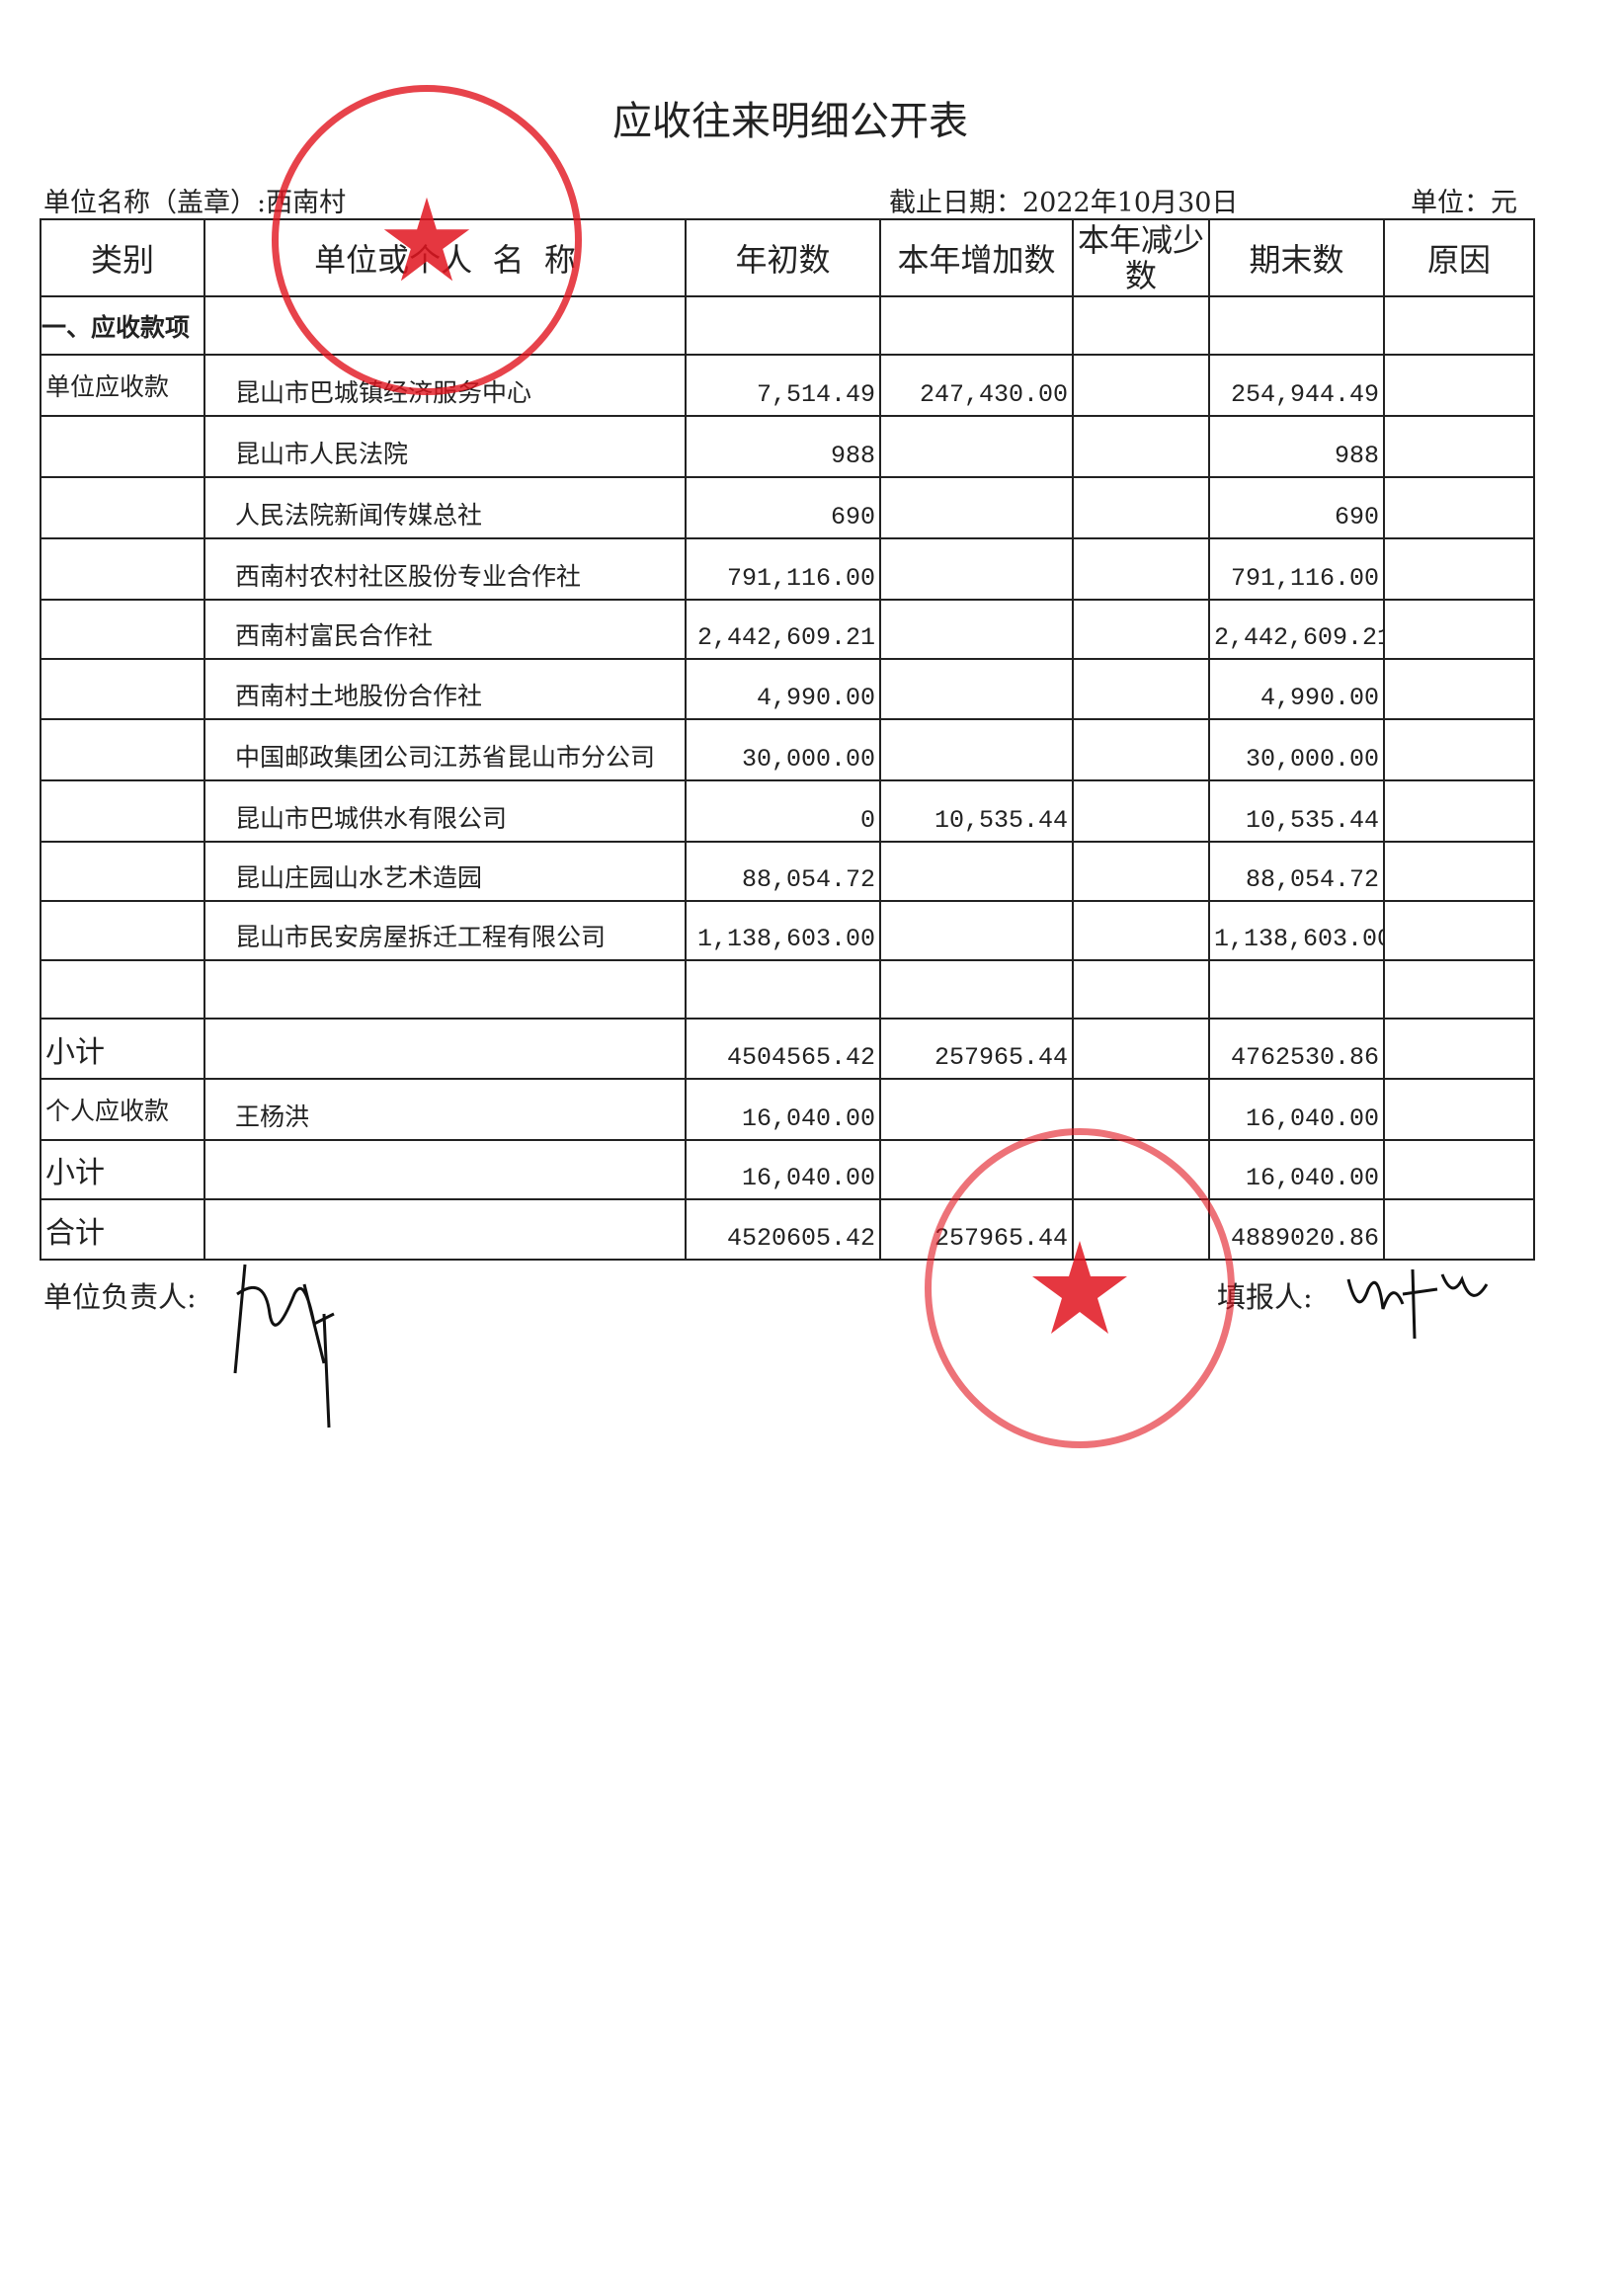  I want to click on table-row: 昆山市民安房屋拆迁工程有限公司 1,138,603.00 1,138,603.00, so click(787, 931).